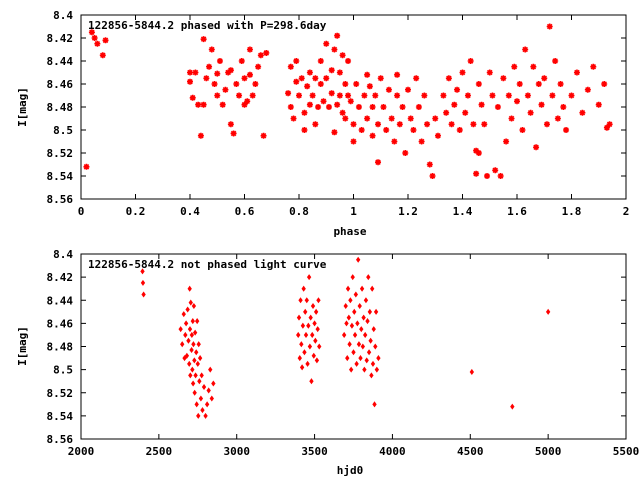 This screenshot has height=480, width=640. I want to click on unphased-y-axis-label: I[mag], so click(22, 346).